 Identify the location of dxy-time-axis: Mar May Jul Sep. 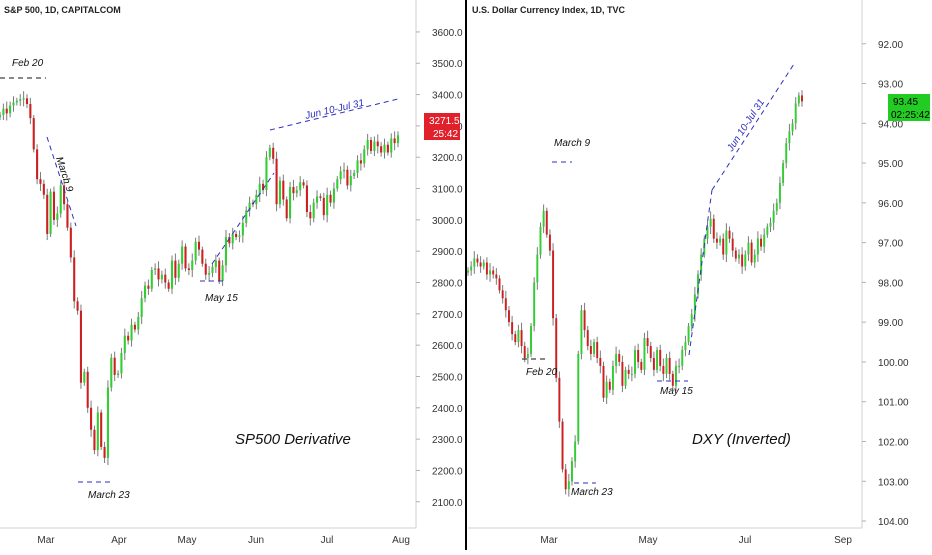
(696, 540).